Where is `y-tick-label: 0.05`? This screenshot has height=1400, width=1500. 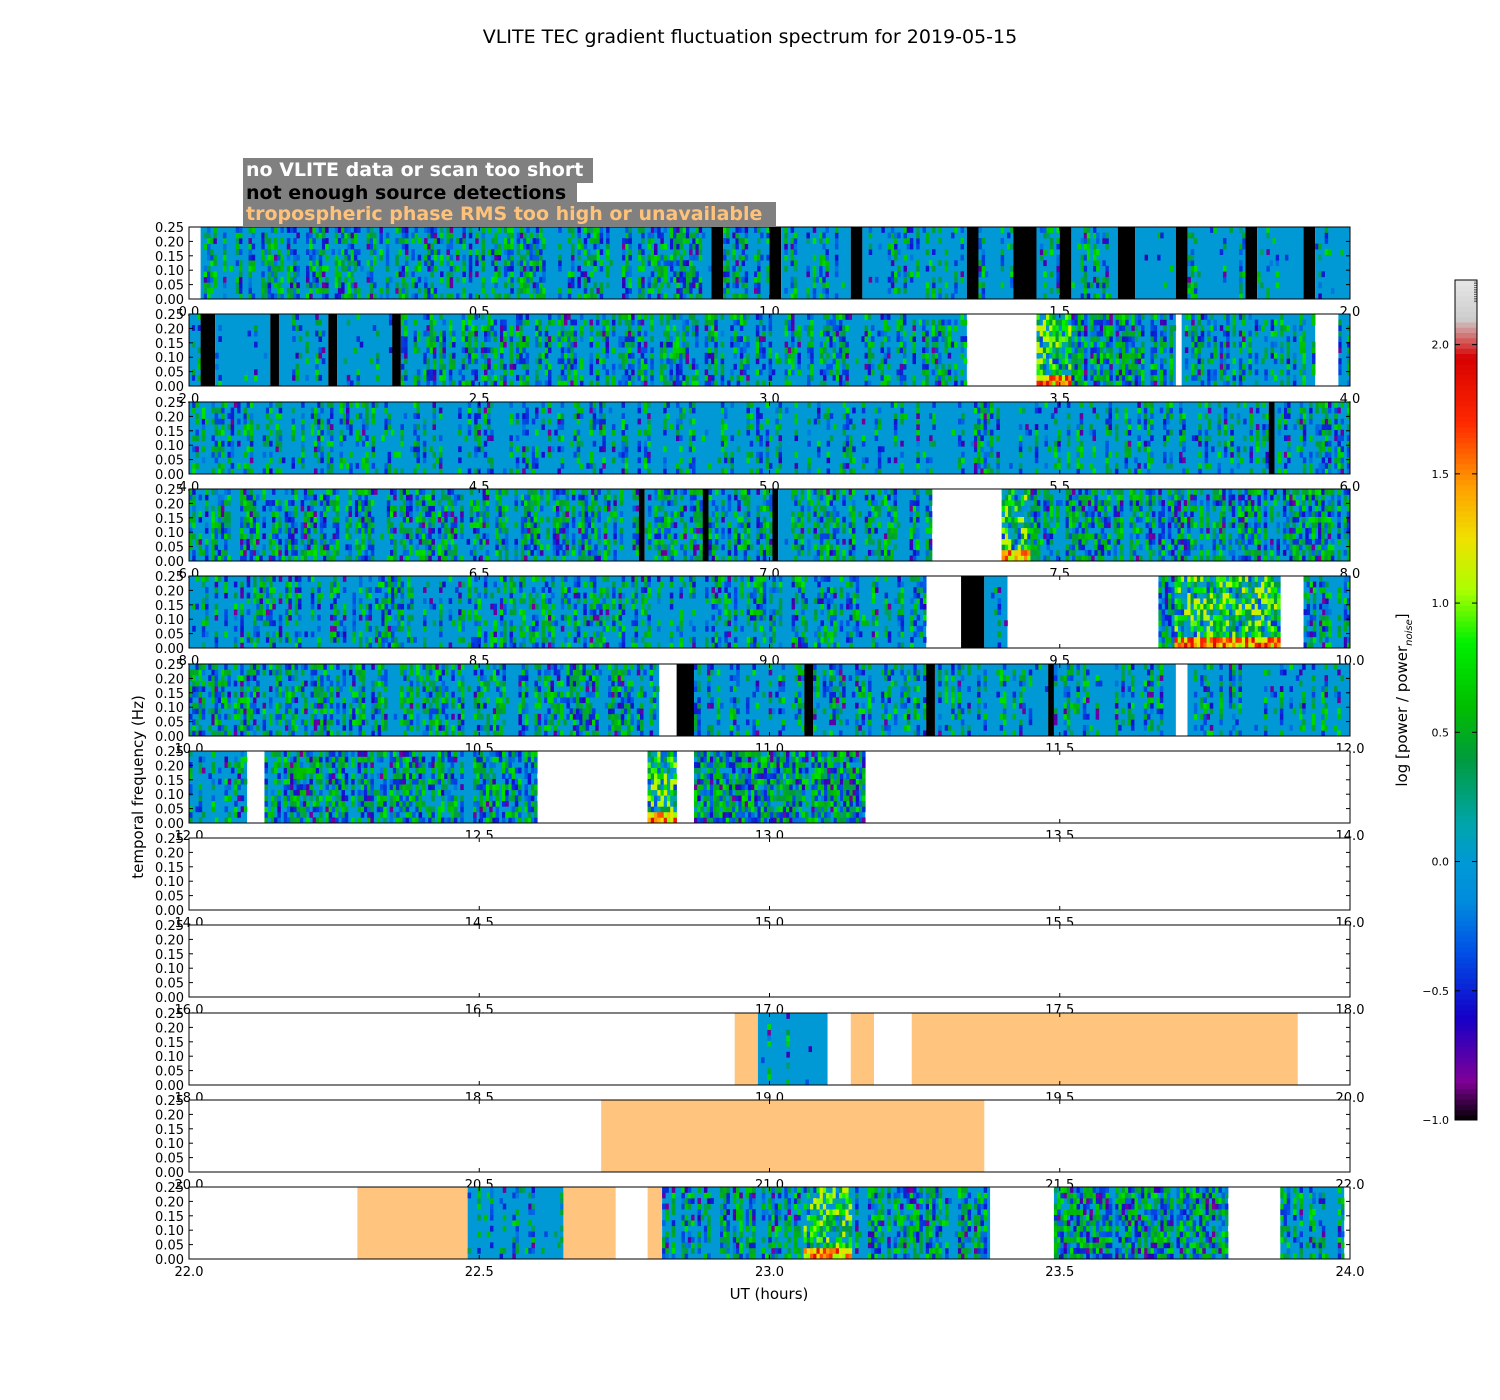
y-tick-label: 0.05 is located at coordinates (169, 461).